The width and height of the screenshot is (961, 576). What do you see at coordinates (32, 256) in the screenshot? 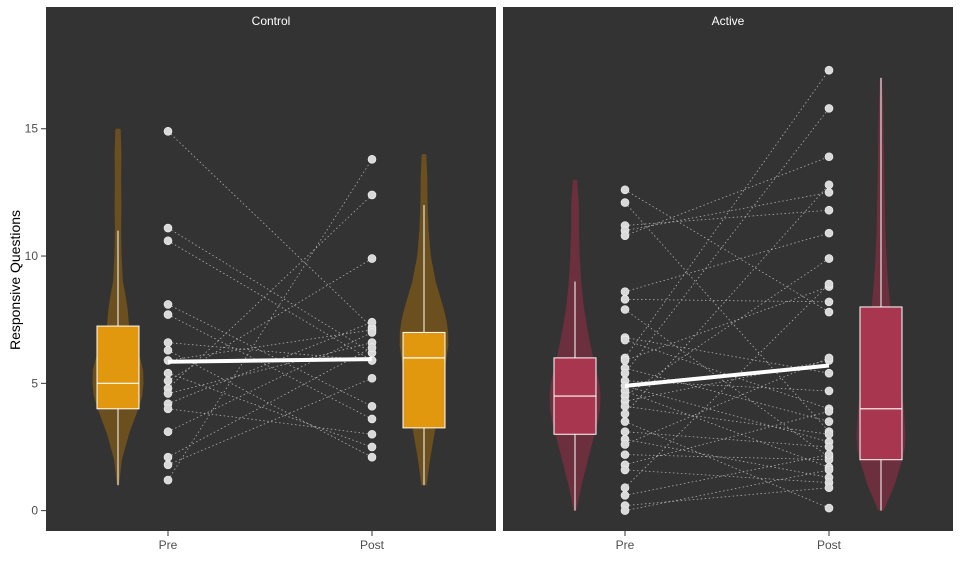
I see `y-tick-label: 10` at bounding box center [32, 256].